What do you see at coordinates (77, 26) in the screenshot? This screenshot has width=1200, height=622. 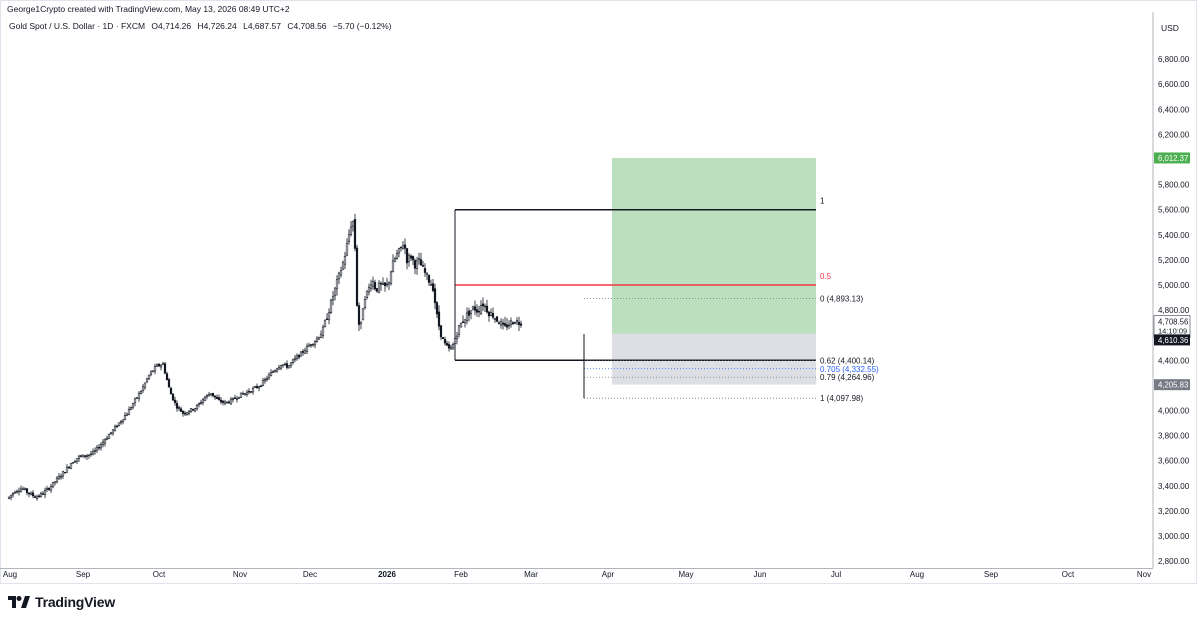 I see `symbol-name: Gold Spot / U.S. Dollar · 1D · FXCM` at bounding box center [77, 26].